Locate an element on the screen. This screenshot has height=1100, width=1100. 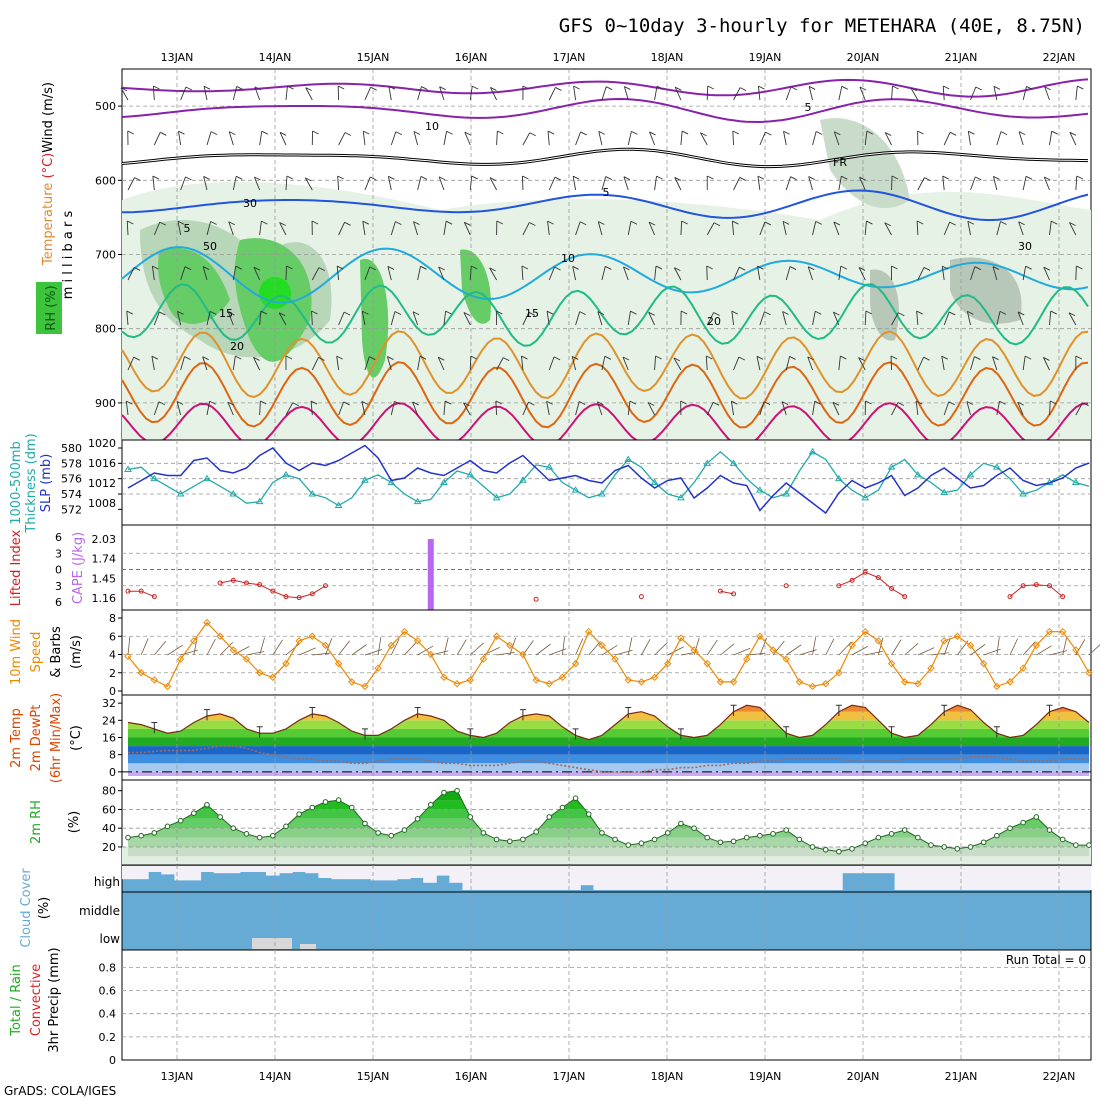
contour-label: 5 is located at coordinates (606, 192).